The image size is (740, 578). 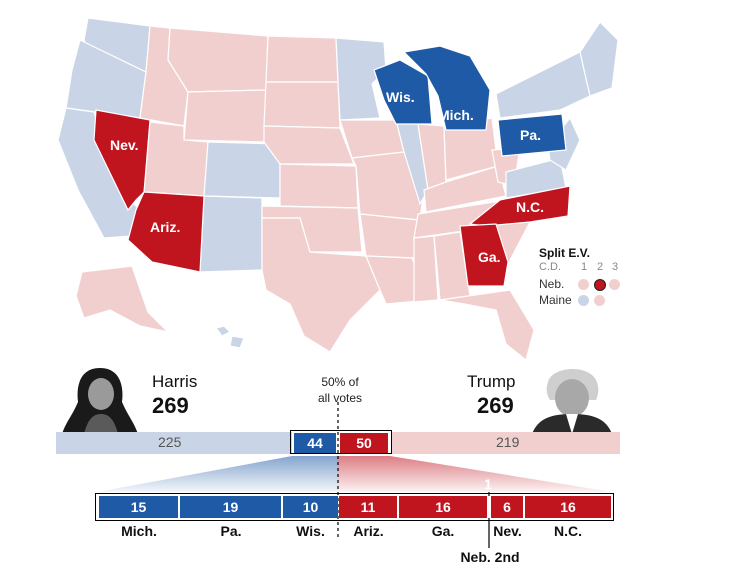 What do you see at coordinates (309, 145) in the screenshot?
I see `state-nebraska` at bounding box center [309, 145].